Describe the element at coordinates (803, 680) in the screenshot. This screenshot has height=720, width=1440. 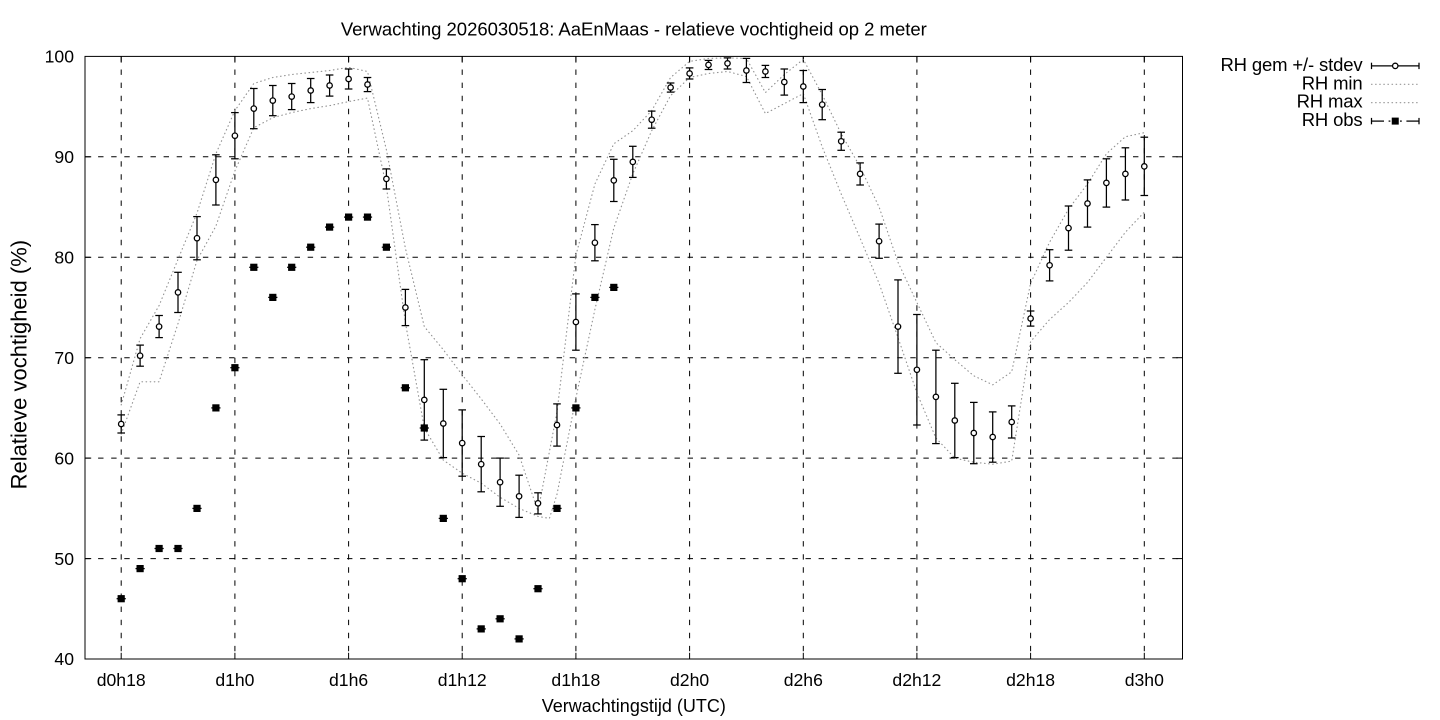
I see `svg-text: d2h6` at that location.